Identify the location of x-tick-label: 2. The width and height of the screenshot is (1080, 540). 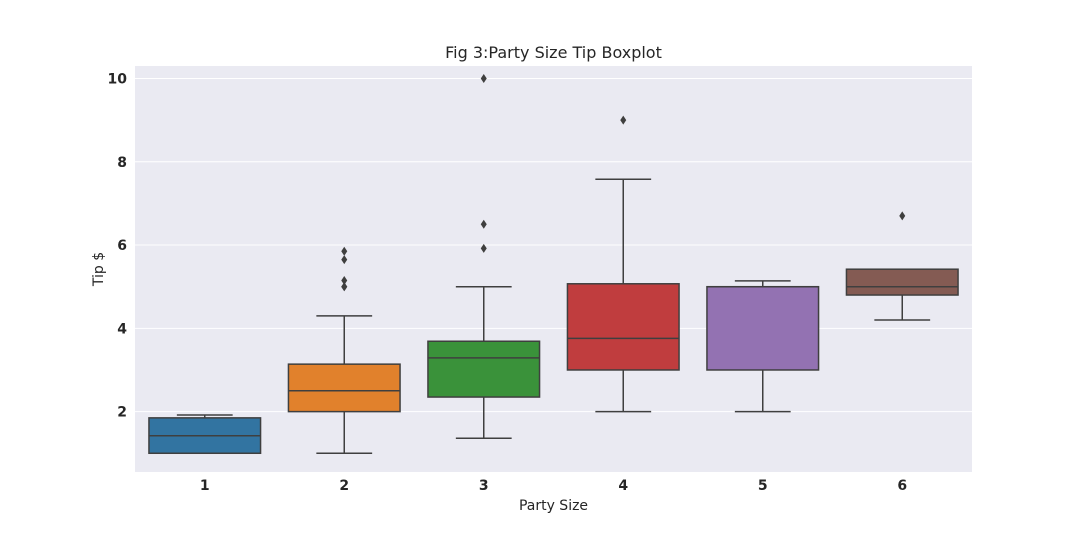
(344, 486).